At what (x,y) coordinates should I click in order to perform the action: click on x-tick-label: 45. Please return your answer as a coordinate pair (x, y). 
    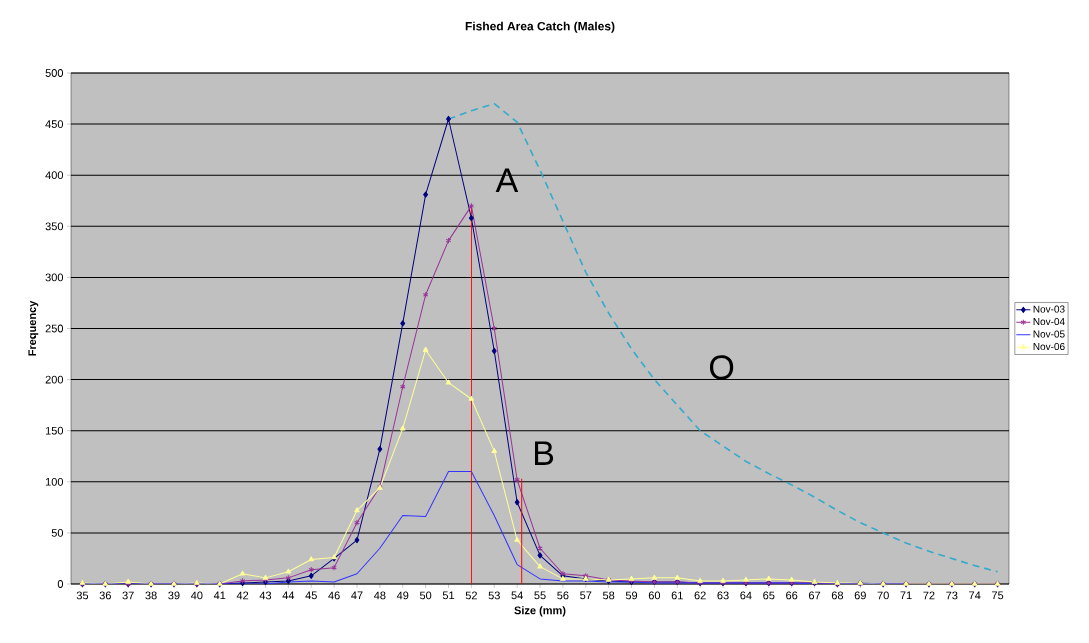
    Looking at the image, I should click on (311, 595).